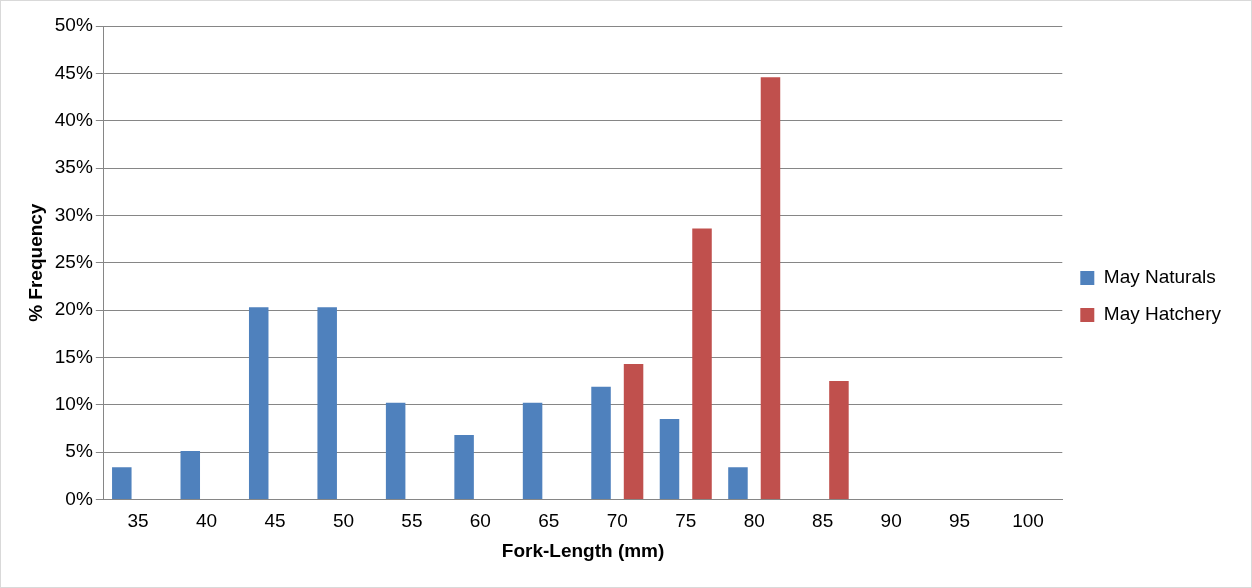  Describe the element at coordinates (754, 521) in the screenshot. I see `x-tick-label: 80` at that location.